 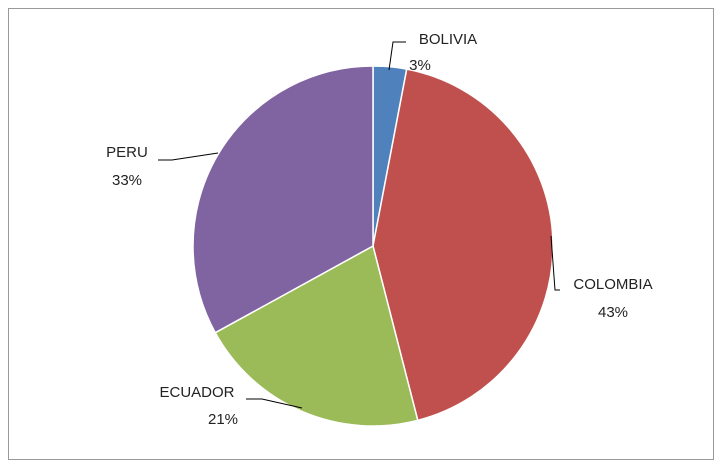 I want to click on value-label: 3%, so click(x=420, y=65).